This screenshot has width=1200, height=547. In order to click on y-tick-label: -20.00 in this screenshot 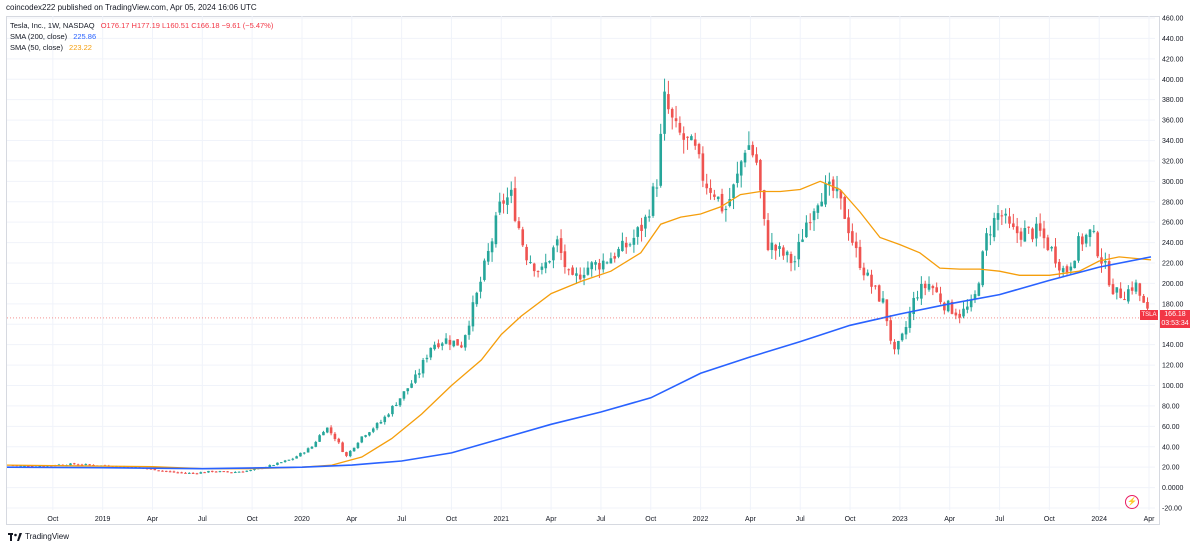, I will do `click(1172, 509)`.